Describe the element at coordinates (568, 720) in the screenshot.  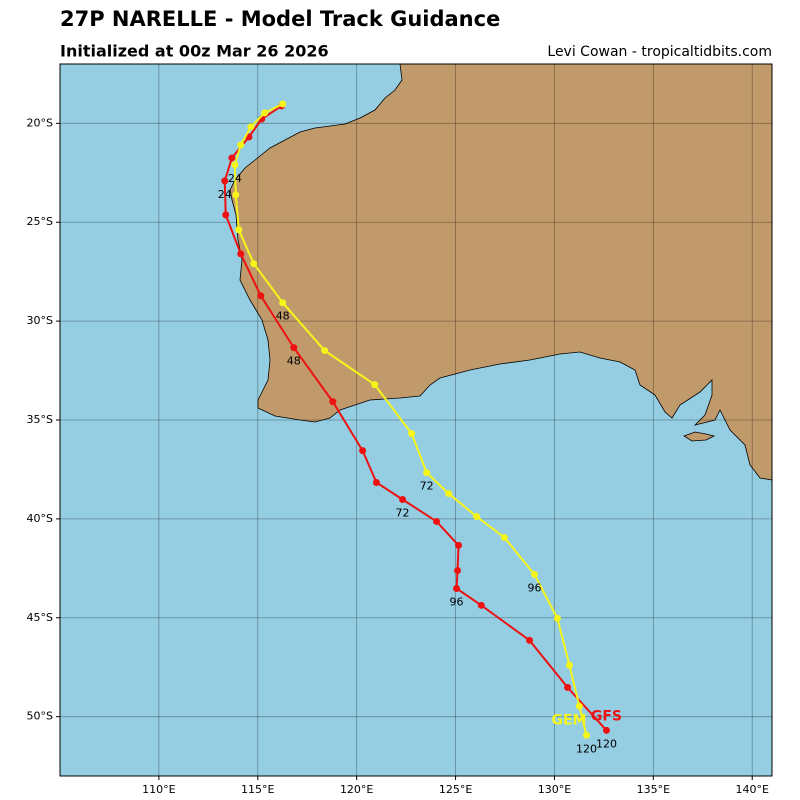
I see `model-name: GEM` at that location.